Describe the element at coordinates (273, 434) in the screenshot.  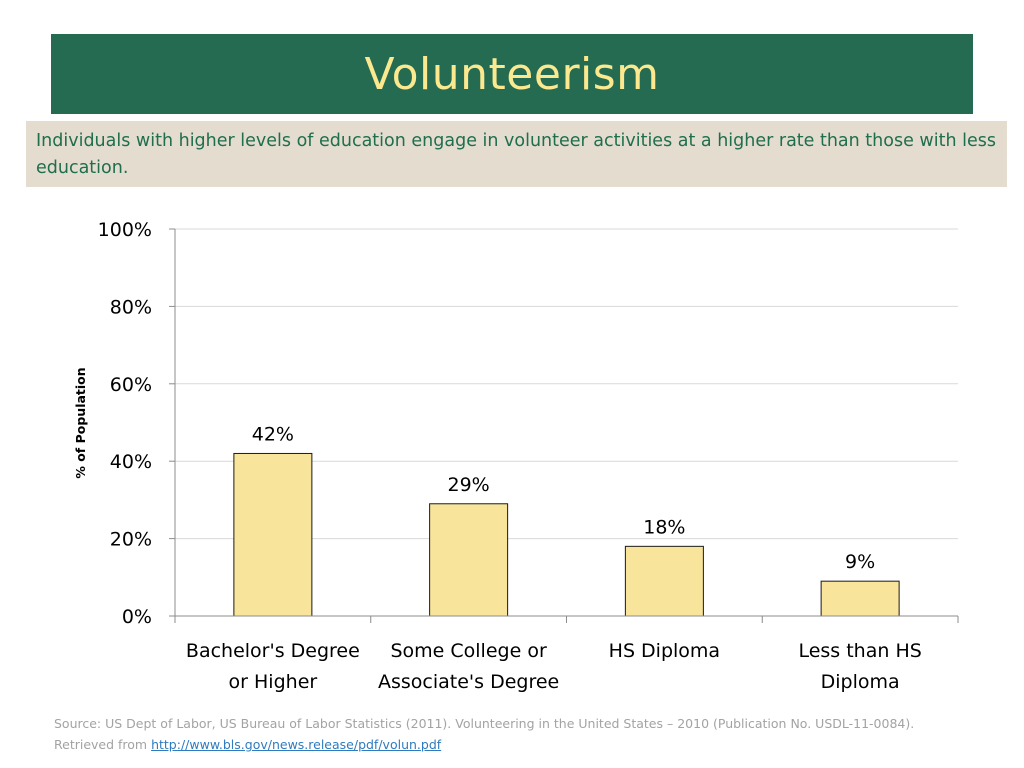
I see `data-label: 42%` at that location.